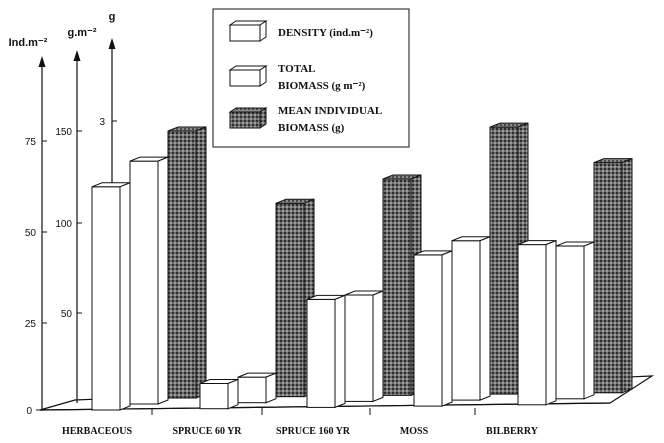 Image resolution: width=664 pixels, height=443 pixels. I want to click on bar-1-0-front, so click(144, 282).